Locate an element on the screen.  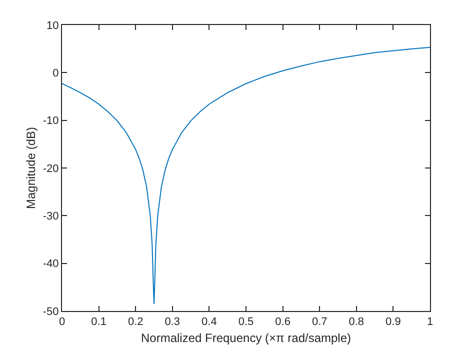
x-tick-label: 0.2 is located at coordinates (136, 322).